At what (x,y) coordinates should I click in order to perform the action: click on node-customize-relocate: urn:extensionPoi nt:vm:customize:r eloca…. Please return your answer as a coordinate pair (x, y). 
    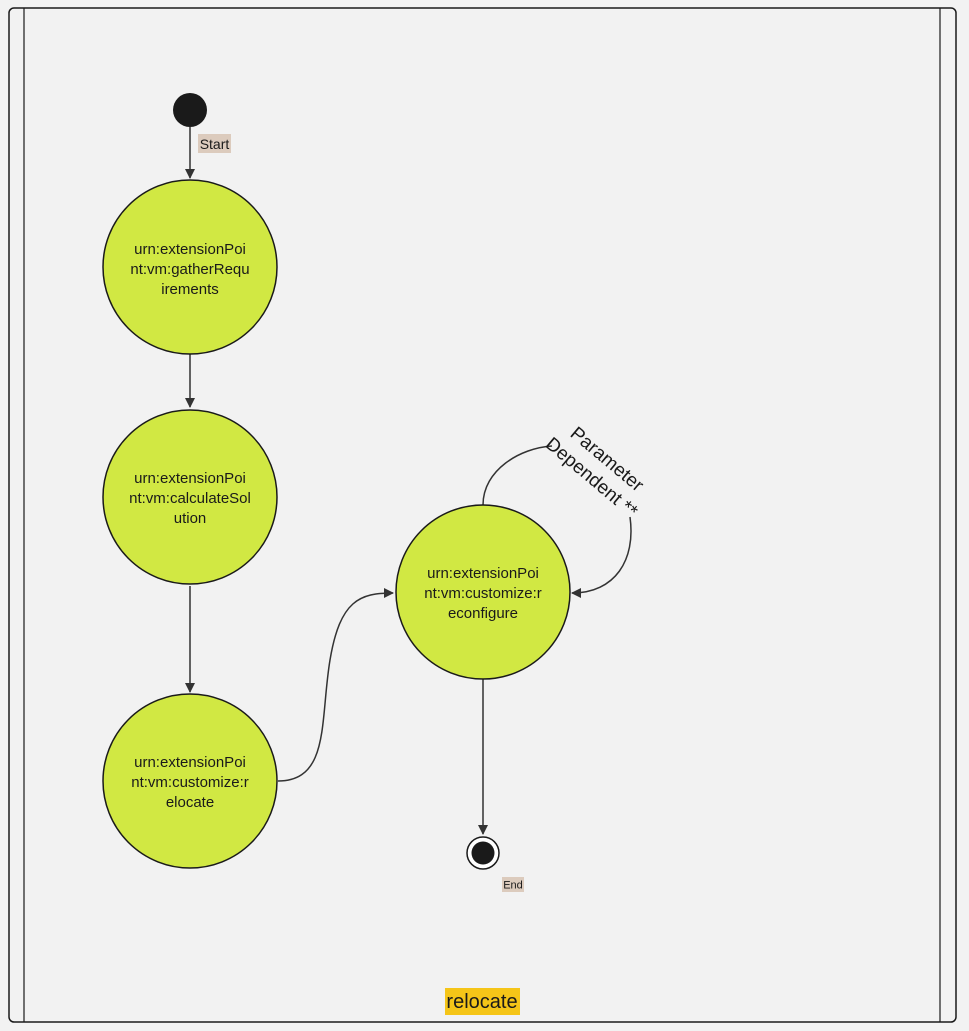
    Looking at the image, I should click on (190, 781).